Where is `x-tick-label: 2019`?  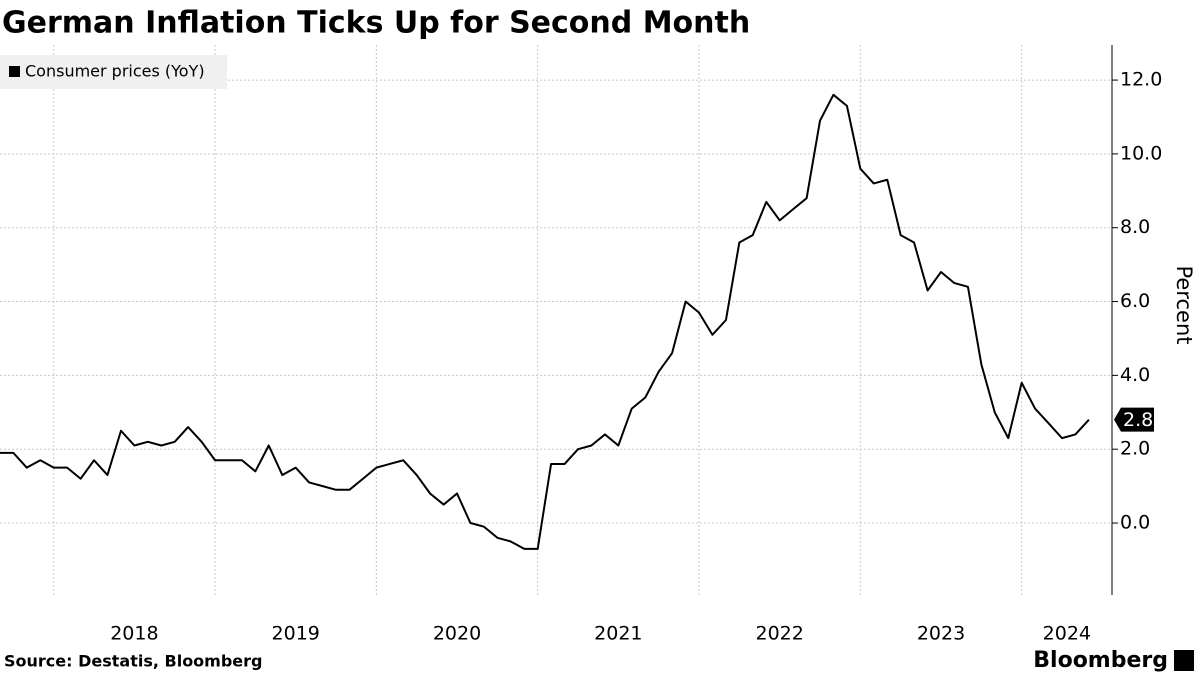 x-tick-label: 2019 is located at coordinates (296, 634).